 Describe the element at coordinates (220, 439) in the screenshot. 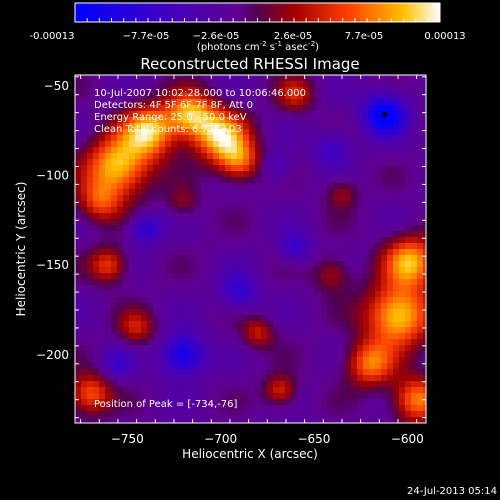

I see `x-tick-label: −700` at that location.